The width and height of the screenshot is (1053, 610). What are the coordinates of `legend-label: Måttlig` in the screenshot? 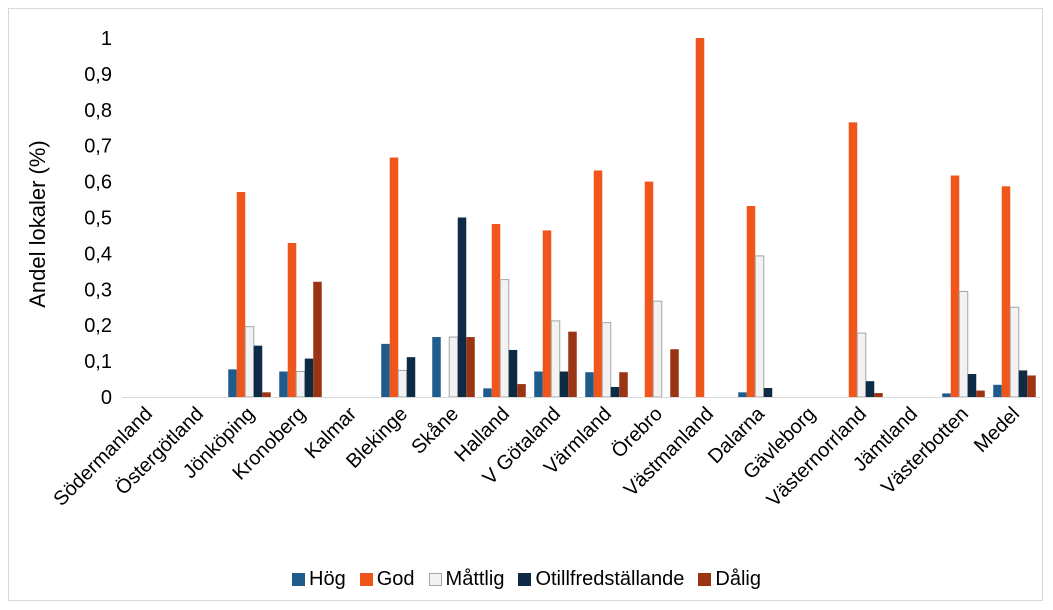 It's located at (475, 578).